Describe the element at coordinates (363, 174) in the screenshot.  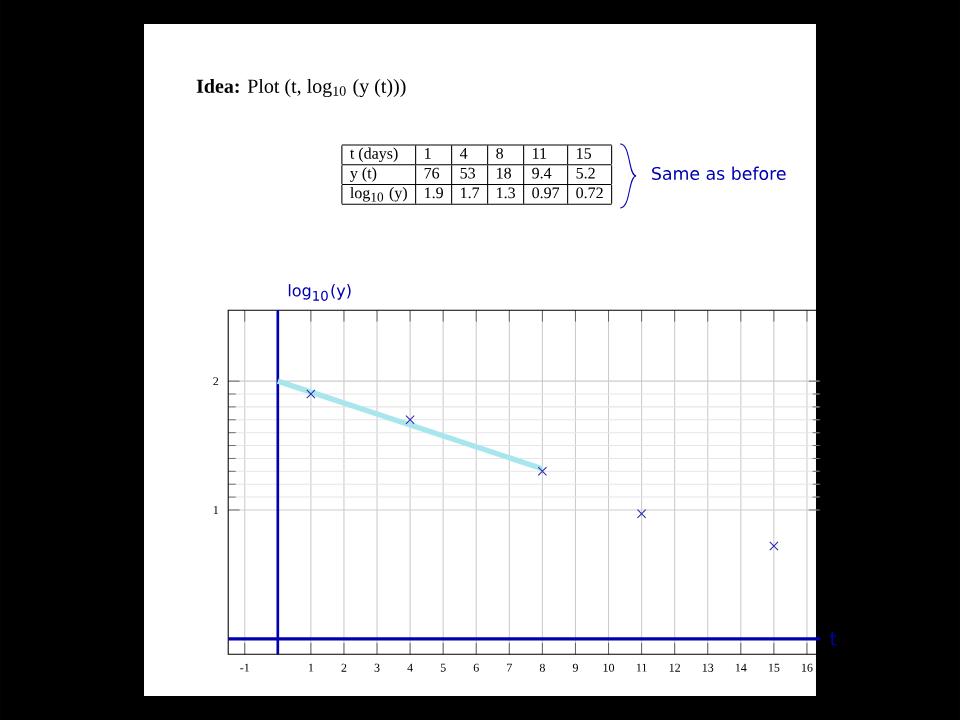
I see `text: y (t)` at that location.